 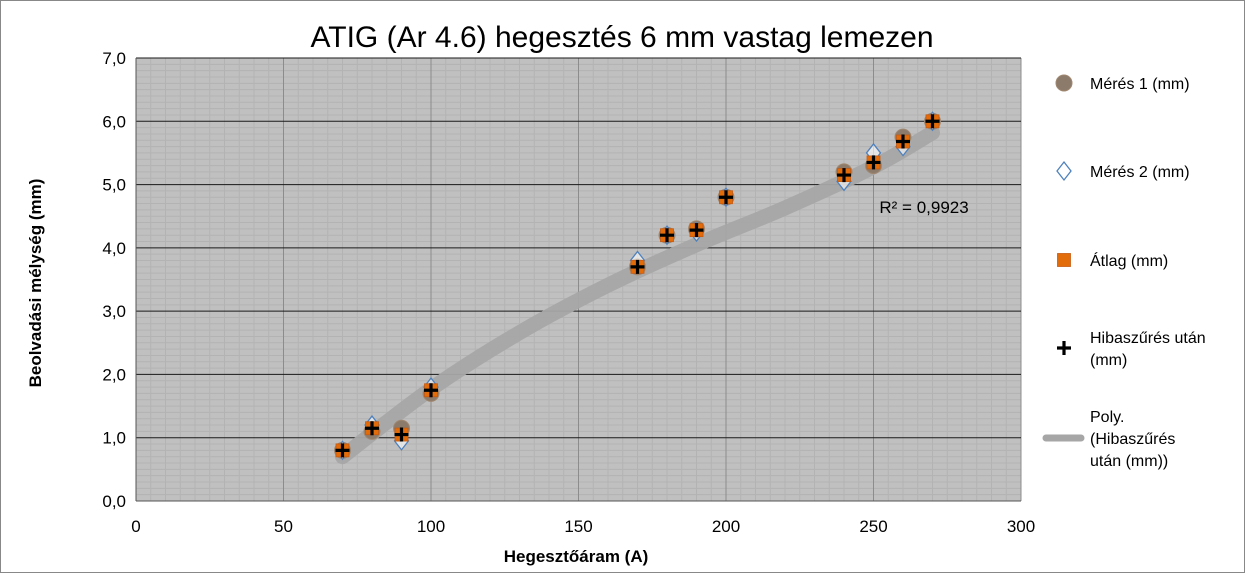 What do you see at coordinates (1148, 338) in the screenshot?
I see `legend-label: Hibaszűrés után` at bounding box center [1148, 338].